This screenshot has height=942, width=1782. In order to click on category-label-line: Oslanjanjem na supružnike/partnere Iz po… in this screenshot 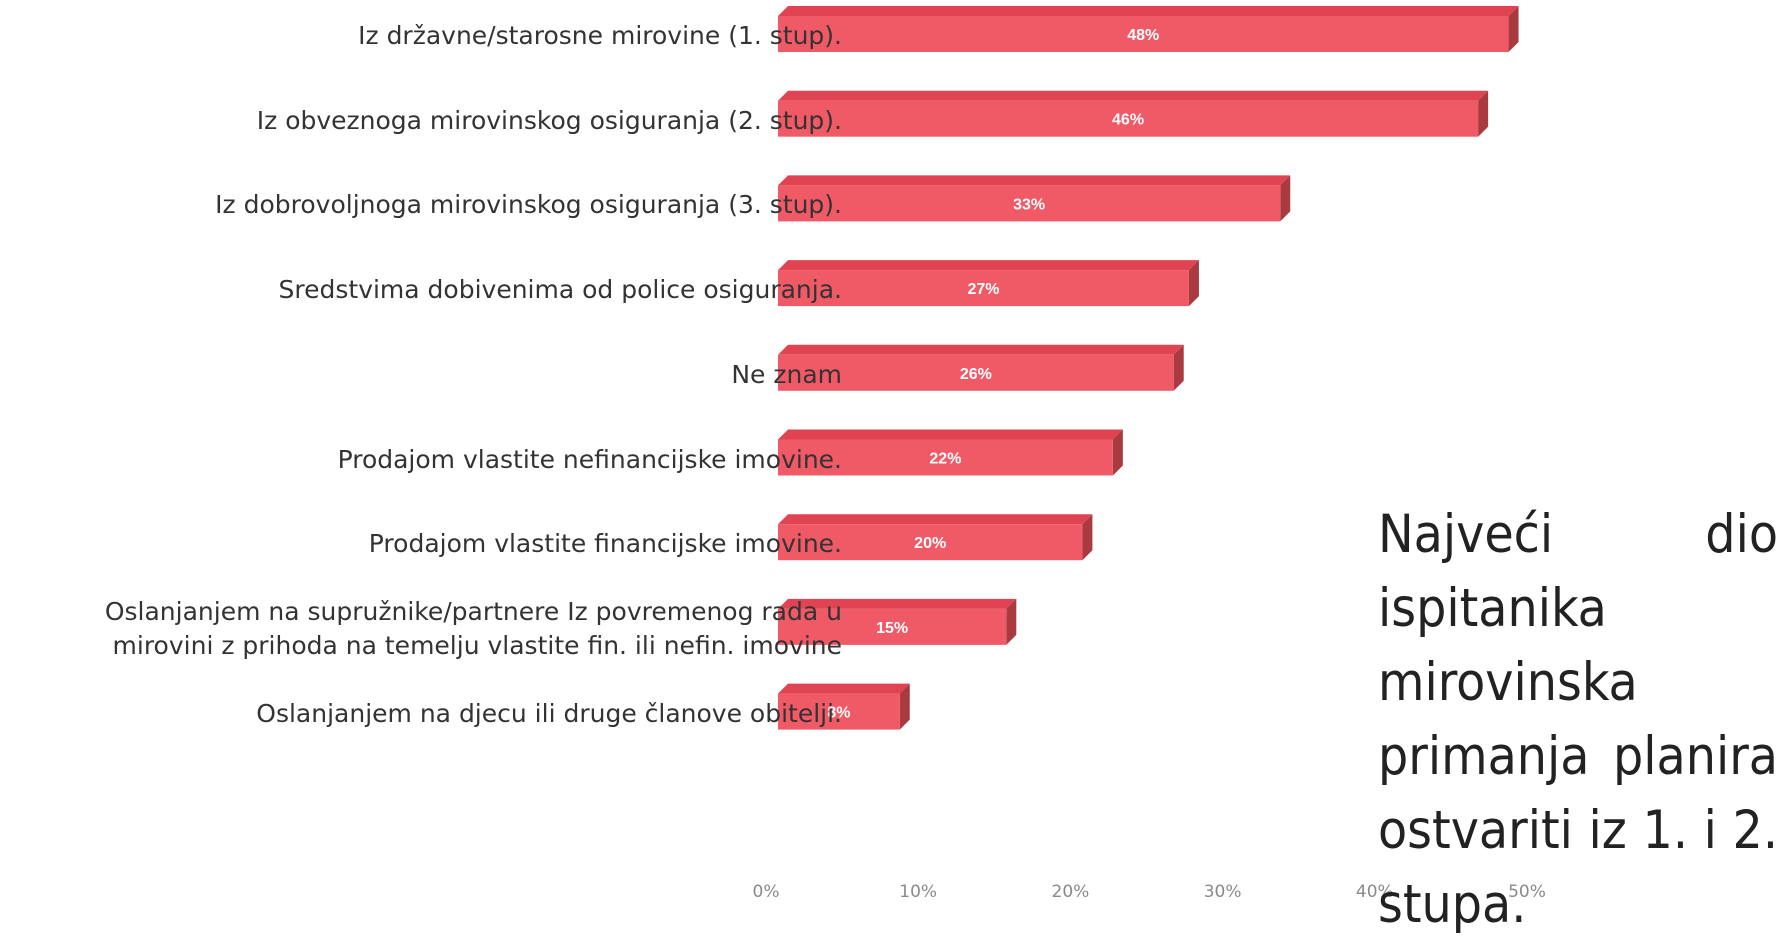, I will do `click(473, 611)`.